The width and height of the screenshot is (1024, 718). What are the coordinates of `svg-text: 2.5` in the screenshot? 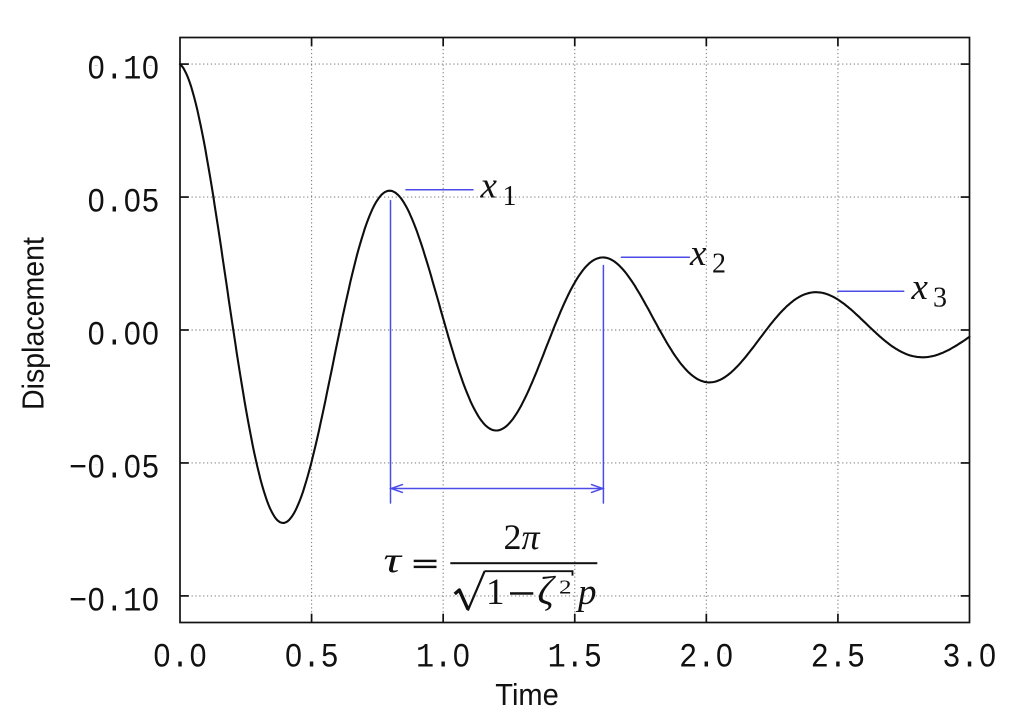 It's located at (838, 659).